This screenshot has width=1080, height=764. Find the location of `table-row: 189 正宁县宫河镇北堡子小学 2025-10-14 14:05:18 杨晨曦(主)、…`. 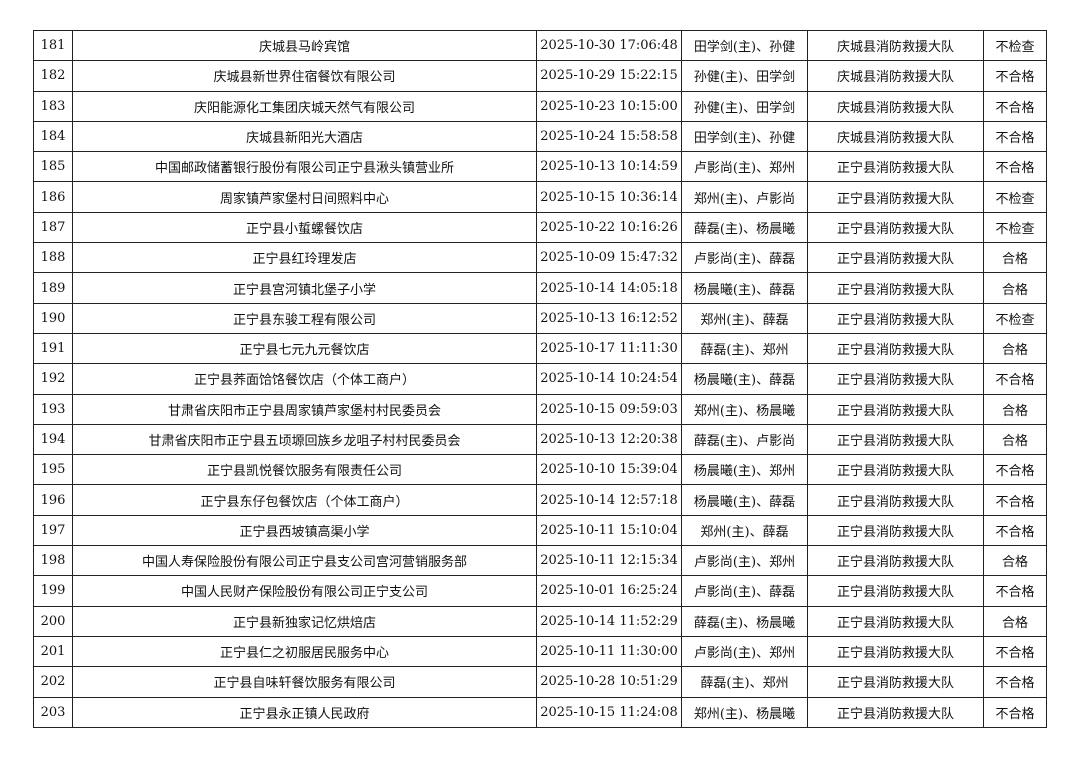

table-row: 189 正宁县宫河镇北堡子小学 2025-10-14 14:05:18 杨晨曦(主)、… is located at coordinates (540, 288).